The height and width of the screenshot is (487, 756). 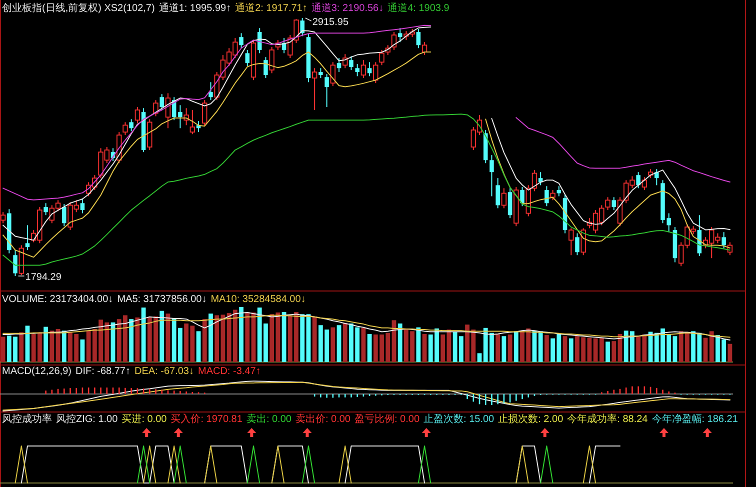 I want to click on chart-title: VOLUME: 23173404.00↓, so click(x=58, y=299).